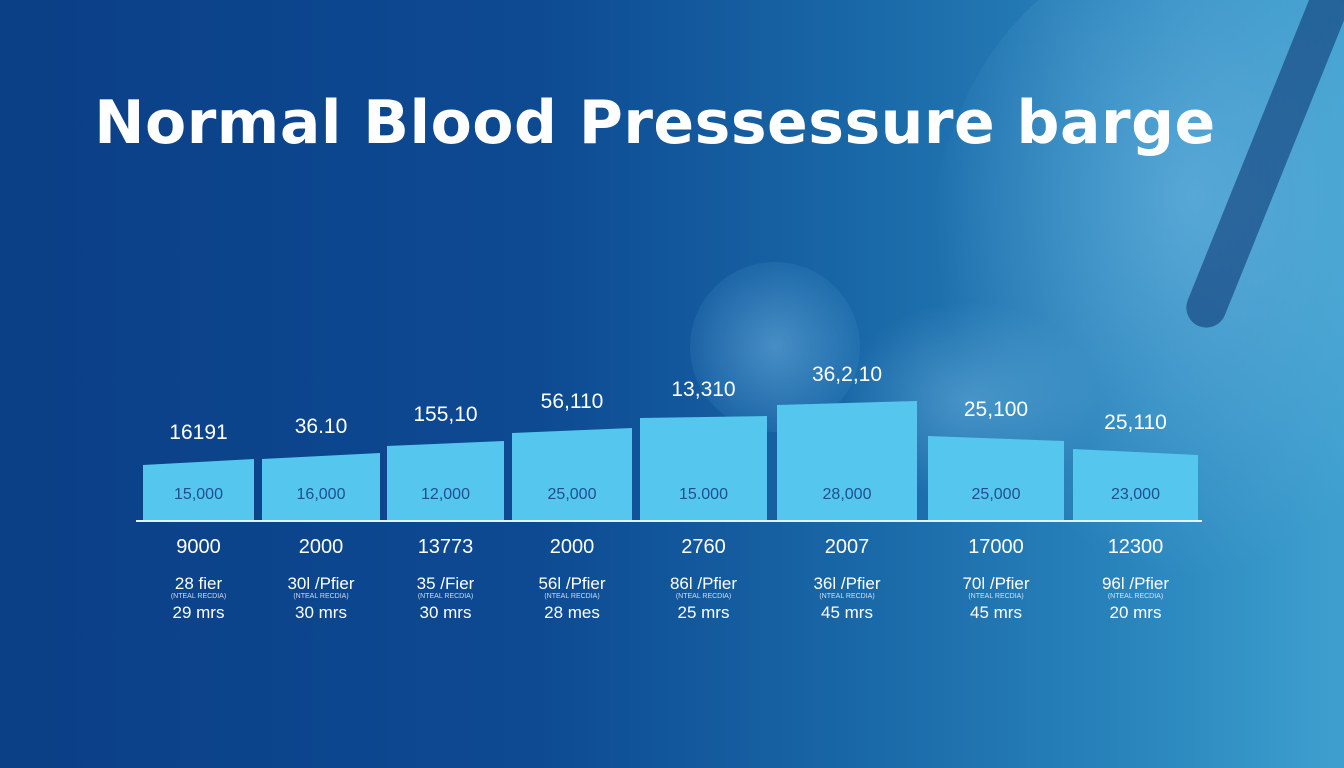  I want to click on bar-sublabel: 36l /Pfier, so click(846, 583).